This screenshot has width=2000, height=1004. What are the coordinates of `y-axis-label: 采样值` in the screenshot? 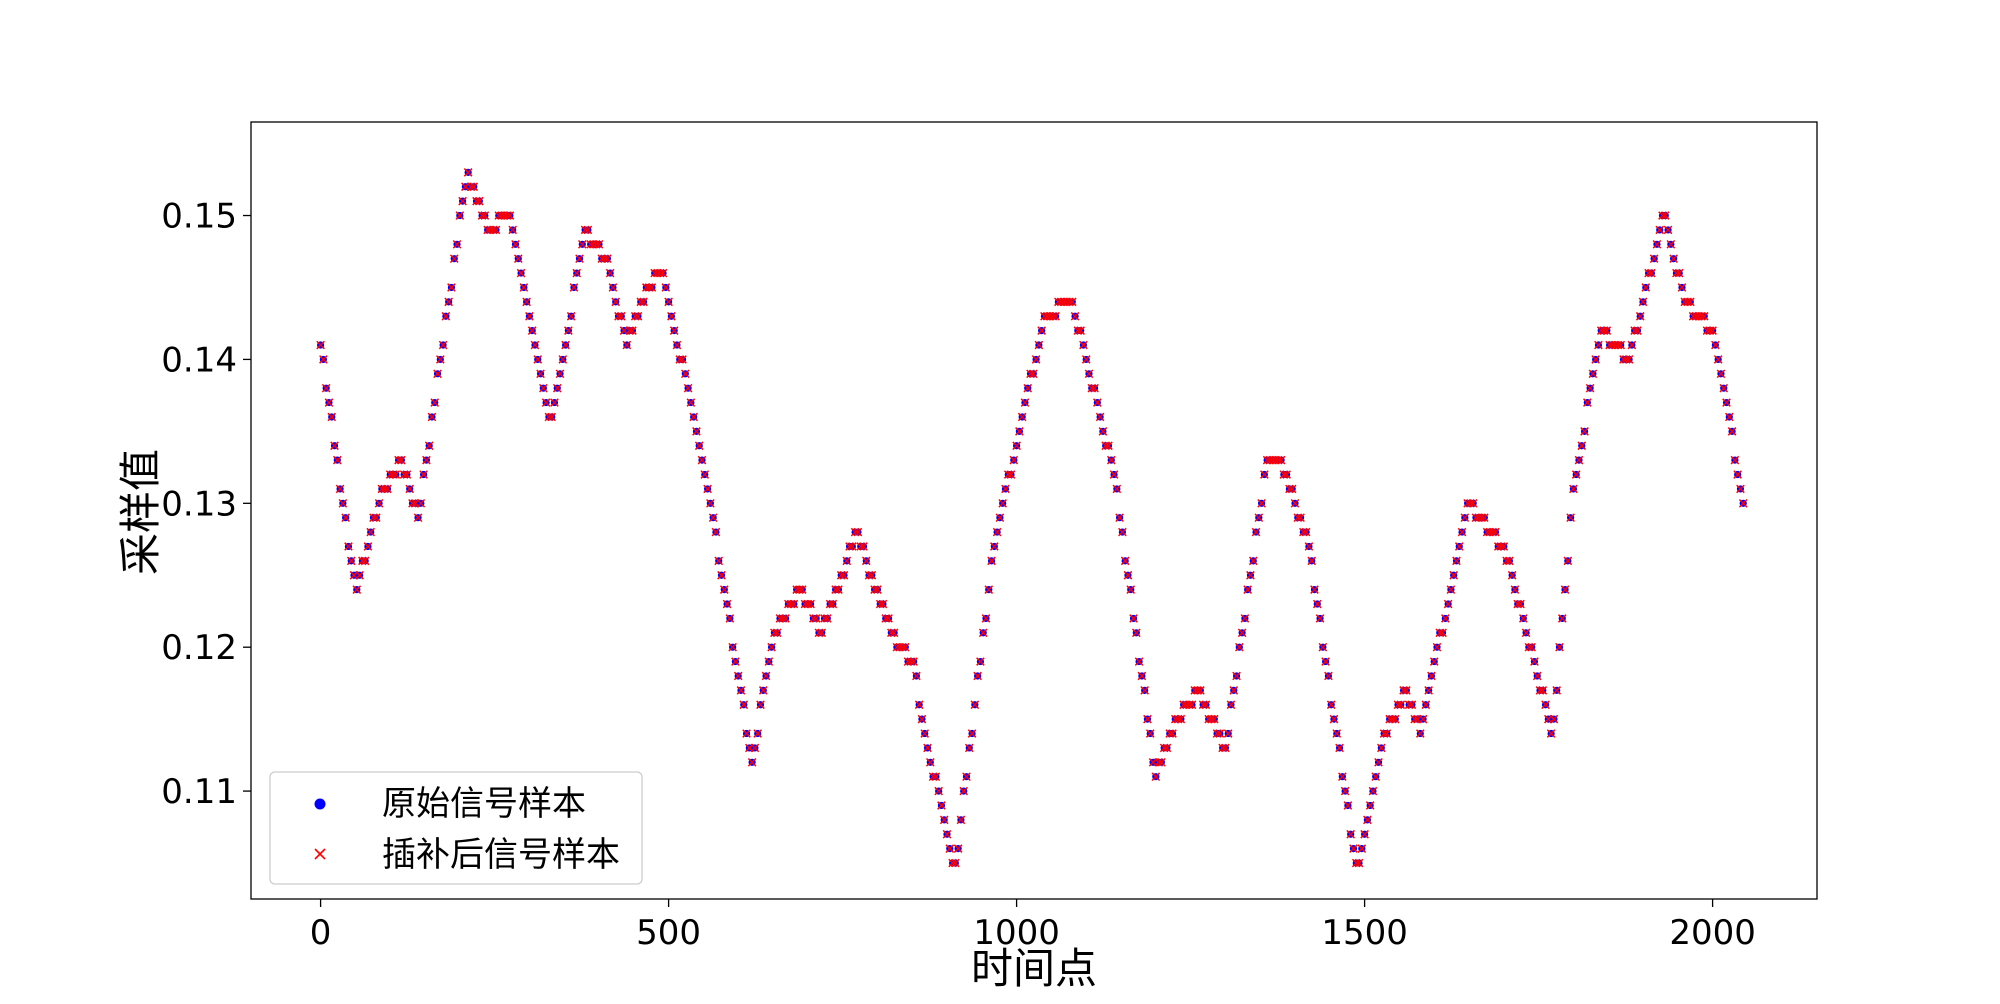 It's located at (140, 512).